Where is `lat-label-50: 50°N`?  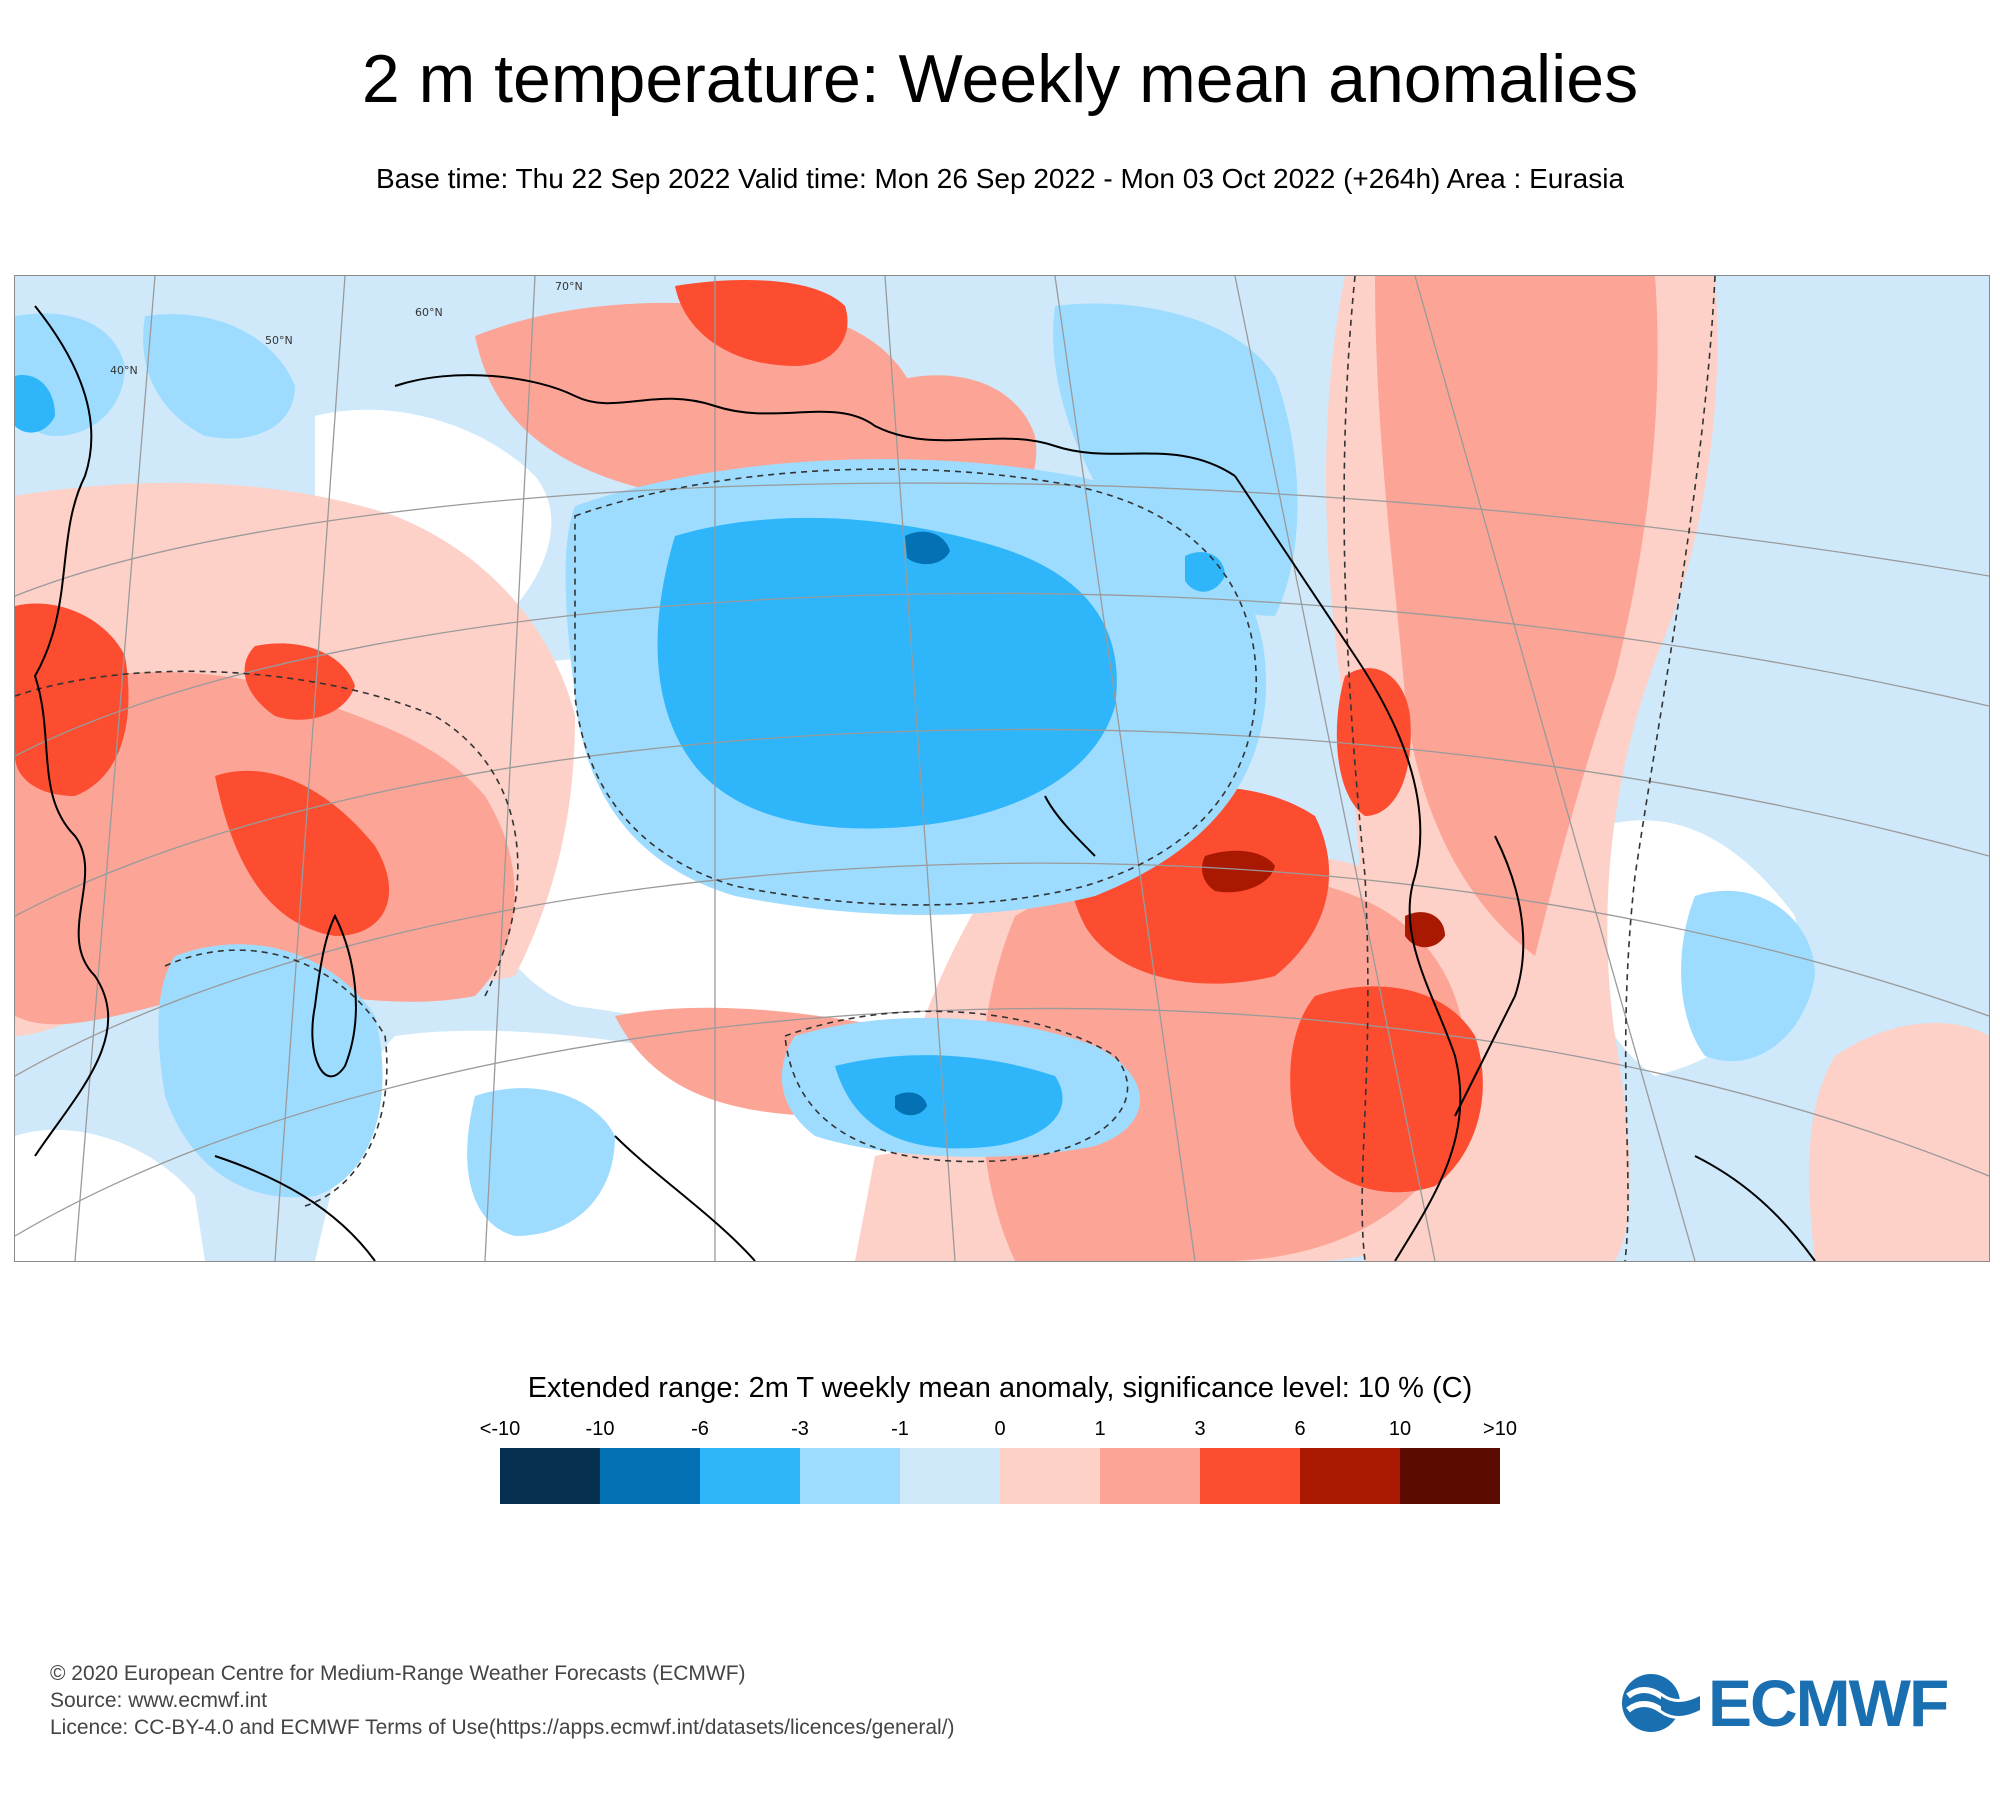 lat-label-50: 50°N is located at coordinates (279, 340).